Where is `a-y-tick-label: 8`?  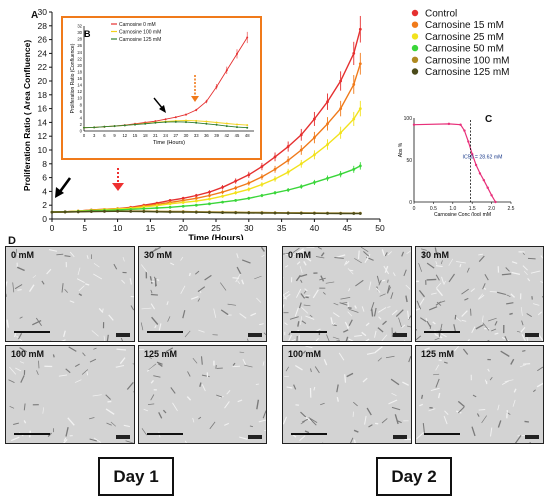 a-y-tick-label: 8 is located at coordinates (44, 164).